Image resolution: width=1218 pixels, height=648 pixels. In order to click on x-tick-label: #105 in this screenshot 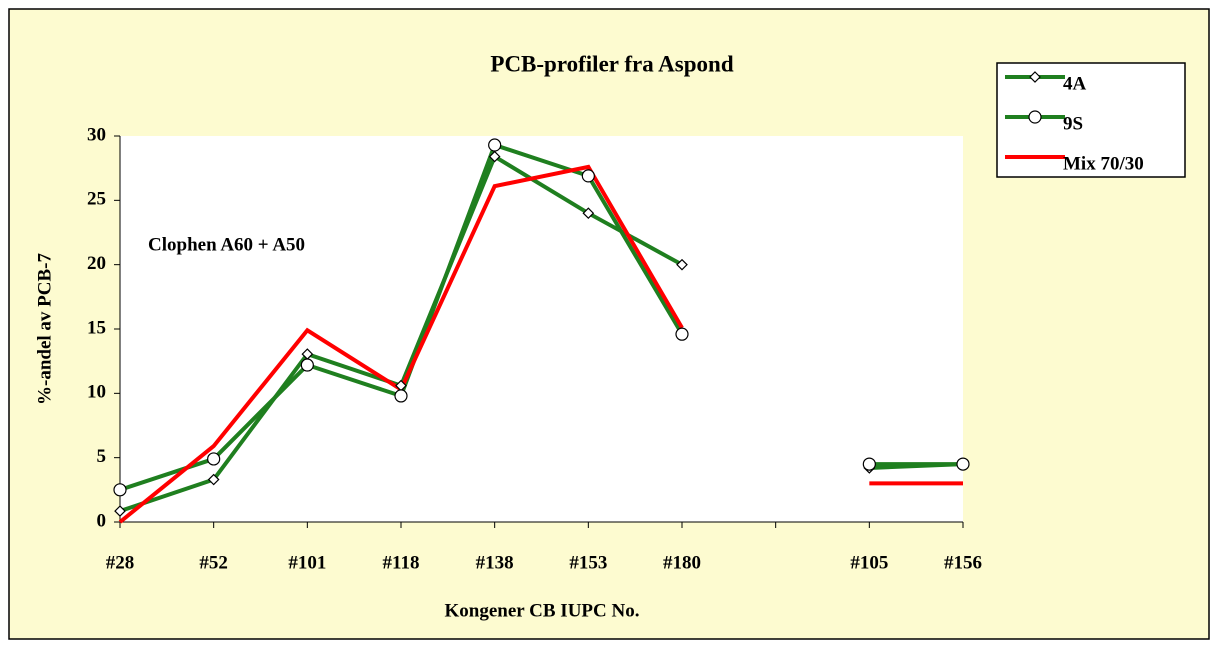, I will do `click(869, 562)`.